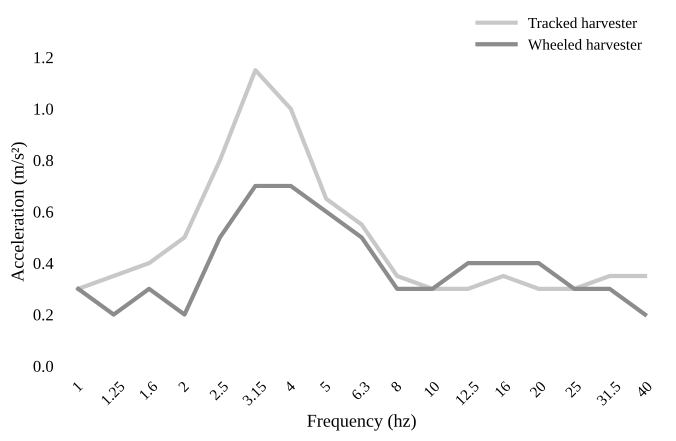 The width and height of the screenshot is (676, 441). I want to click on y-tick-label: 1.0, so click(44, 109).